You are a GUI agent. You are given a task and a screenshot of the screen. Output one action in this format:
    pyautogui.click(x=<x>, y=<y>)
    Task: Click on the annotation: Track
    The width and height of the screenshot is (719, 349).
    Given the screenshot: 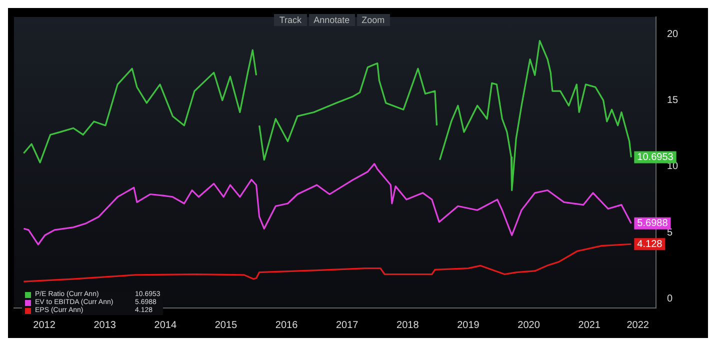 What is the action you would take?
    pyautogui.click(x=290, y=20)
    